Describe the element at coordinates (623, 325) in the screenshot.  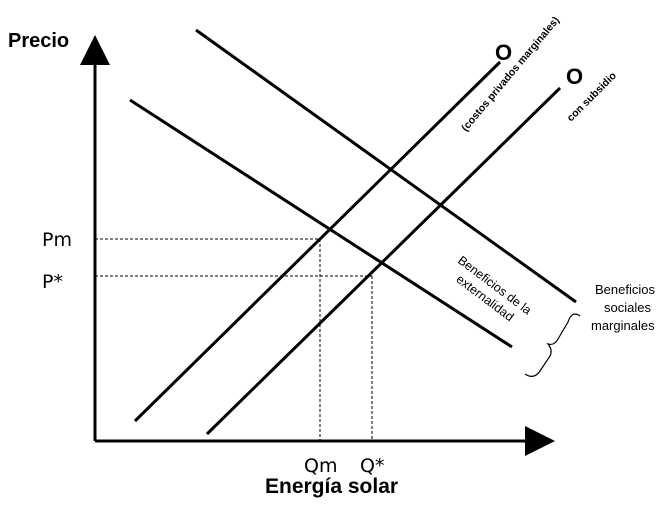
I see `social-benefits-line3: marginales` at that location.